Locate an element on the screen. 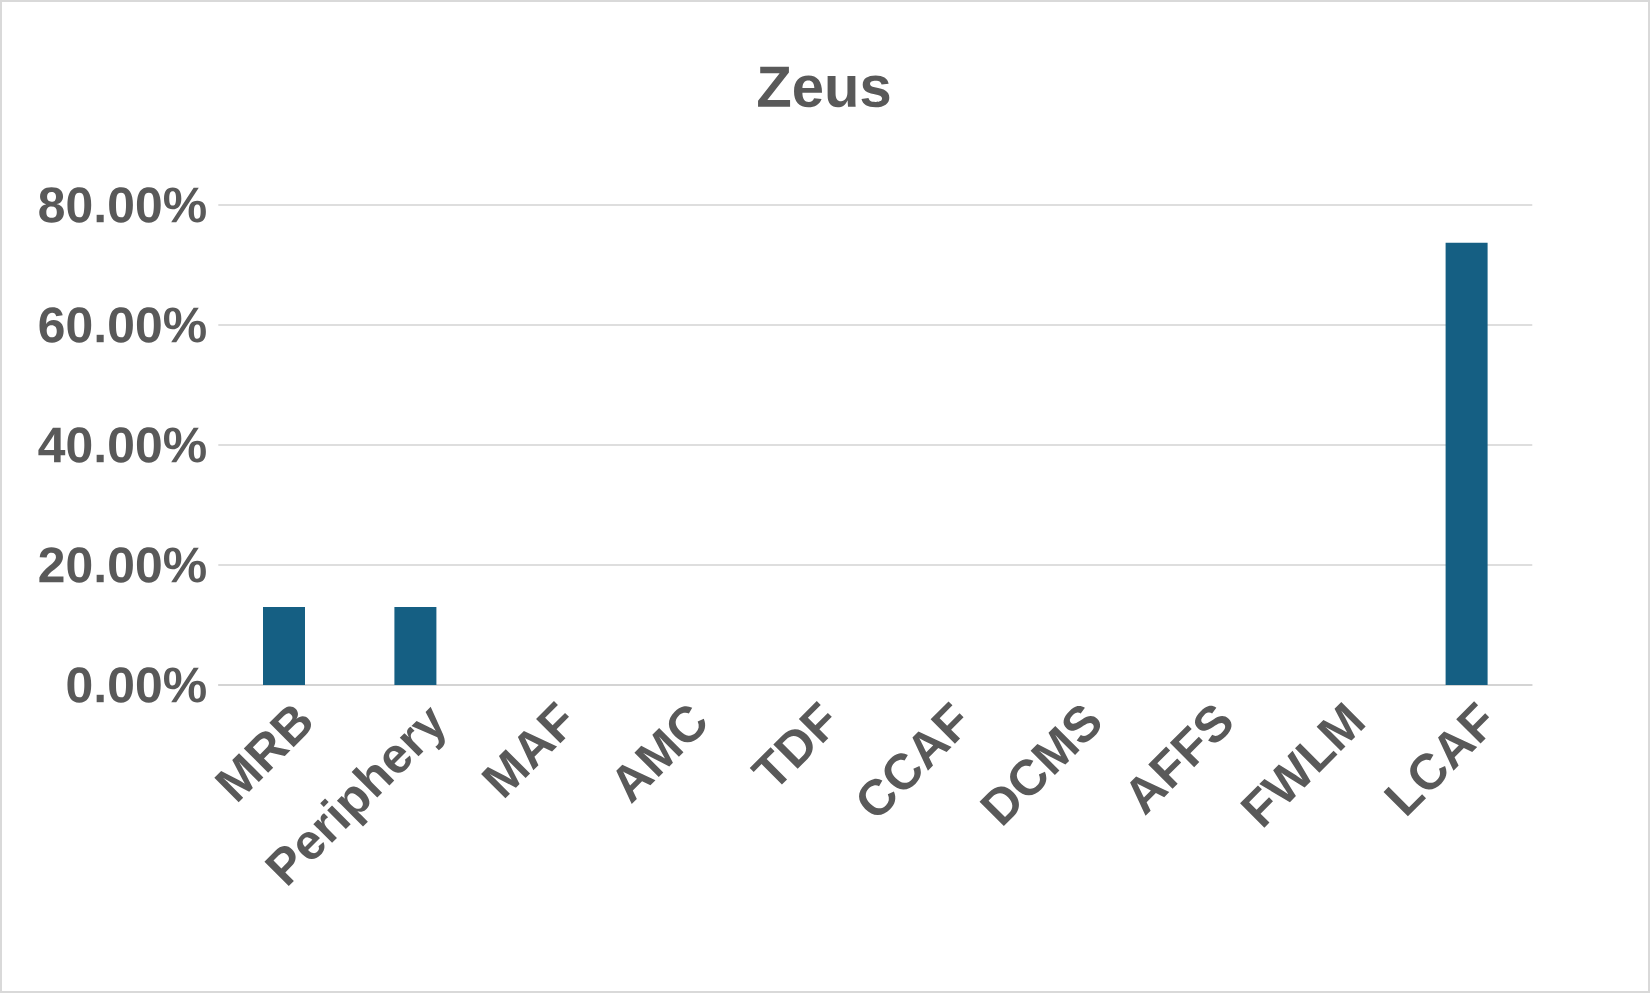 The width and height of the screenshot is (1650, 993). chart-title: Zeus is located at coordinates (824, 87).